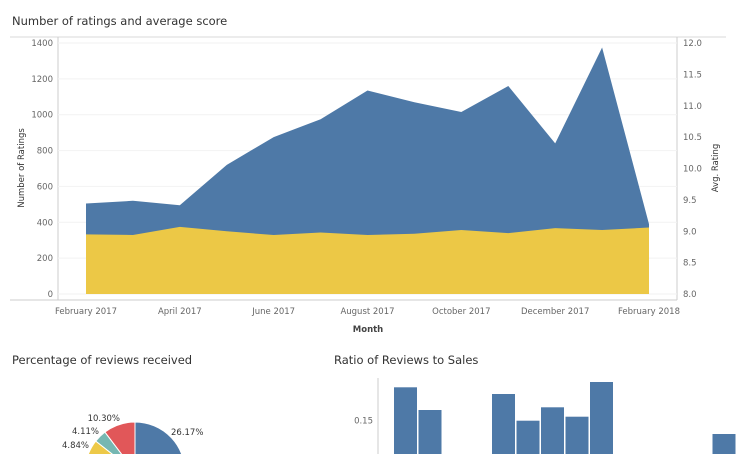  Describe the element at coordinates (690, 232) in the screenshot. I see `y2-tick-label: 9.0` at that location.